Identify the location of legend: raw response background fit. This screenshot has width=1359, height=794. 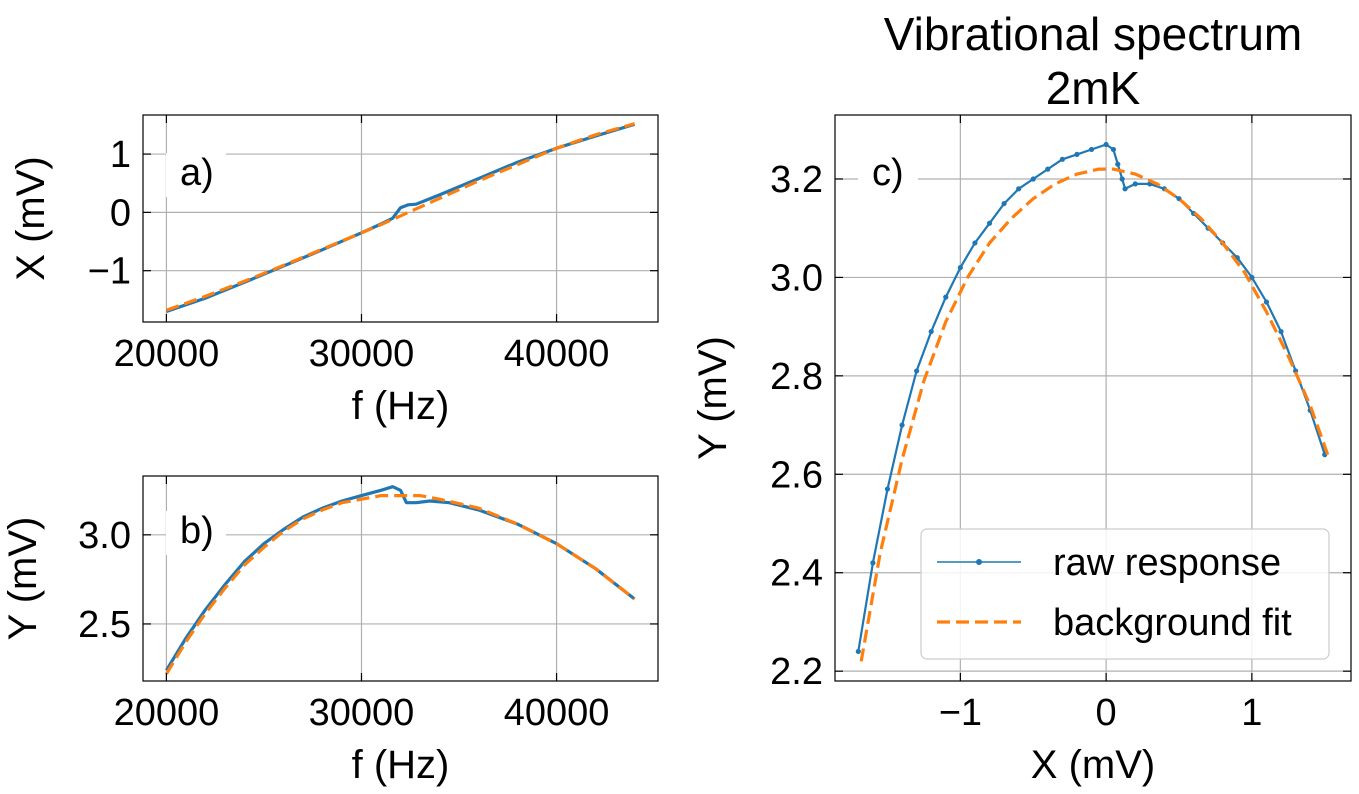
(1125, 594).